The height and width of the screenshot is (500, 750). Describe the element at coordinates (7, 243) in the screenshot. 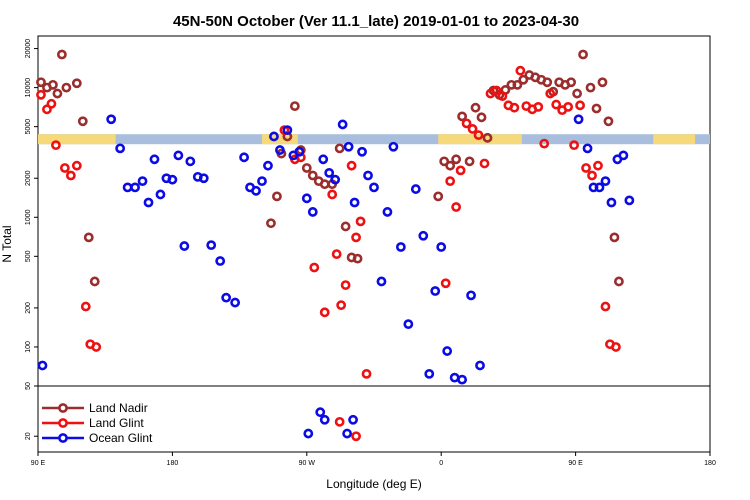

I see `y-axis-label: N Total` at that location.